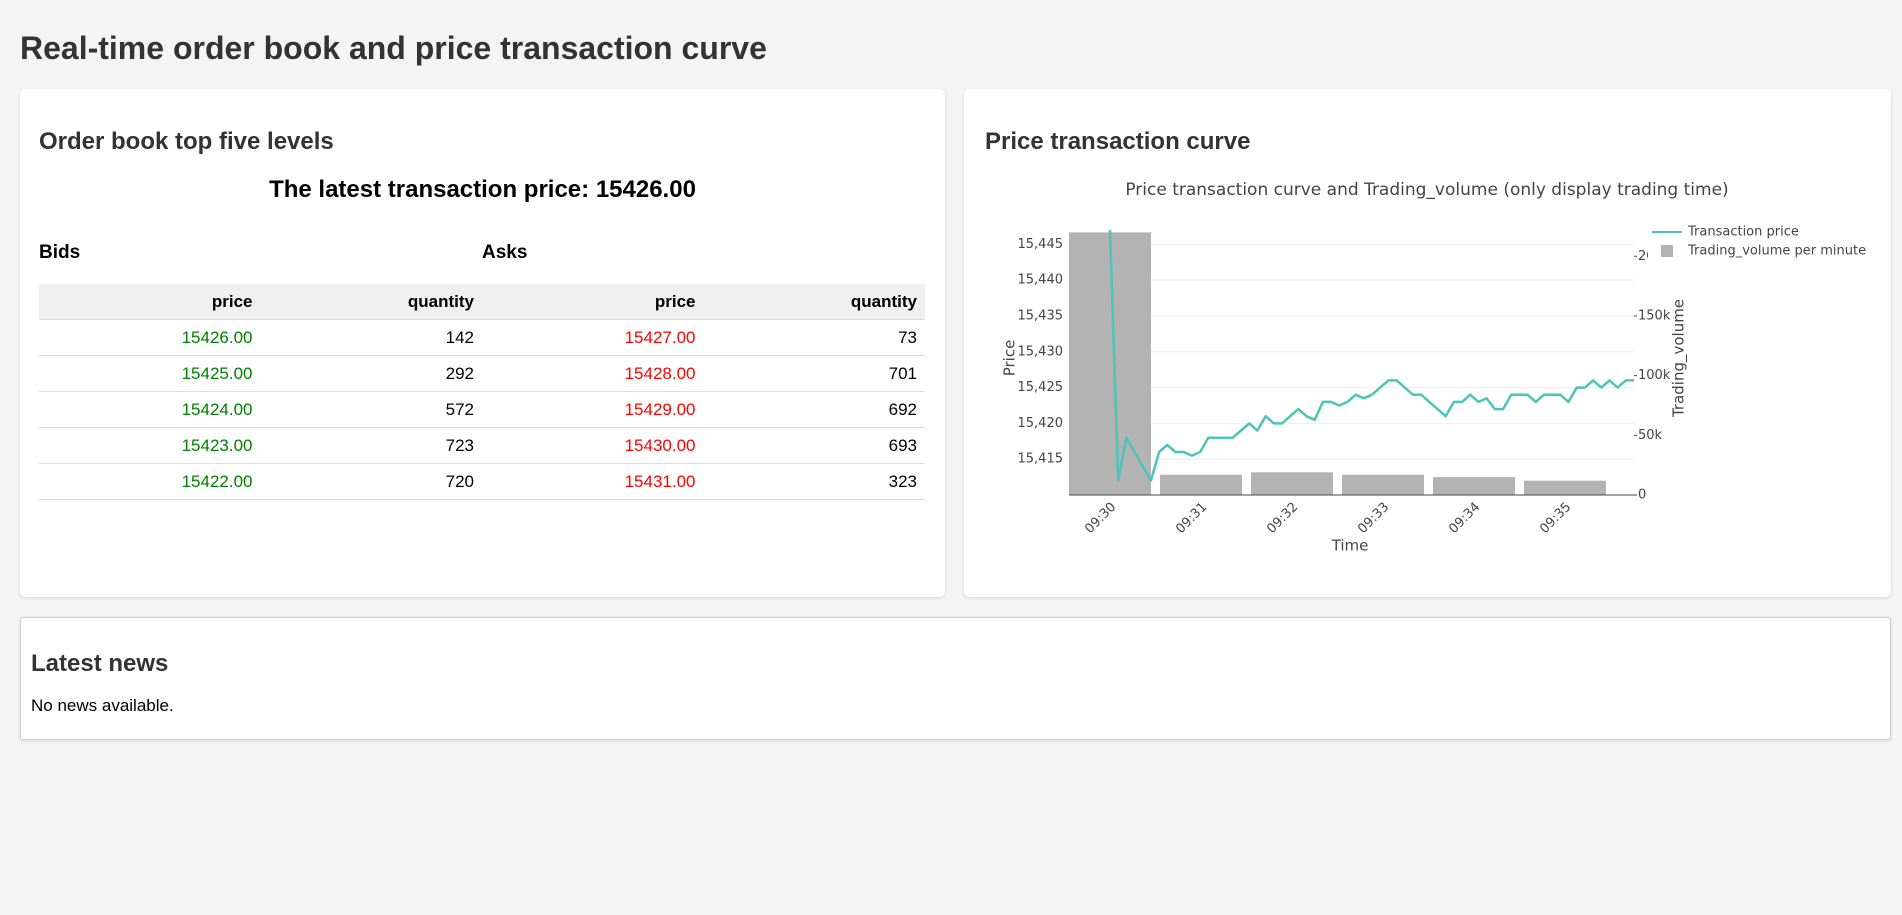 The height and width of the screenshot is (915, 1902). What do you see at coordinates (1191, 518) in the screenshot?
I see `x-tick-label: 09:31` at bounding box center [1191, 518].